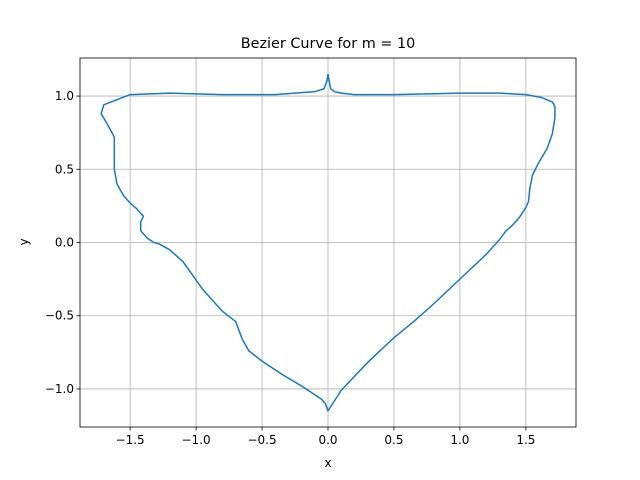  What do you see at coordinates (328, 44) in the screenshot?
I see `chart-title: Bezier Curve for m = 10` at bounding box center [328, 44].